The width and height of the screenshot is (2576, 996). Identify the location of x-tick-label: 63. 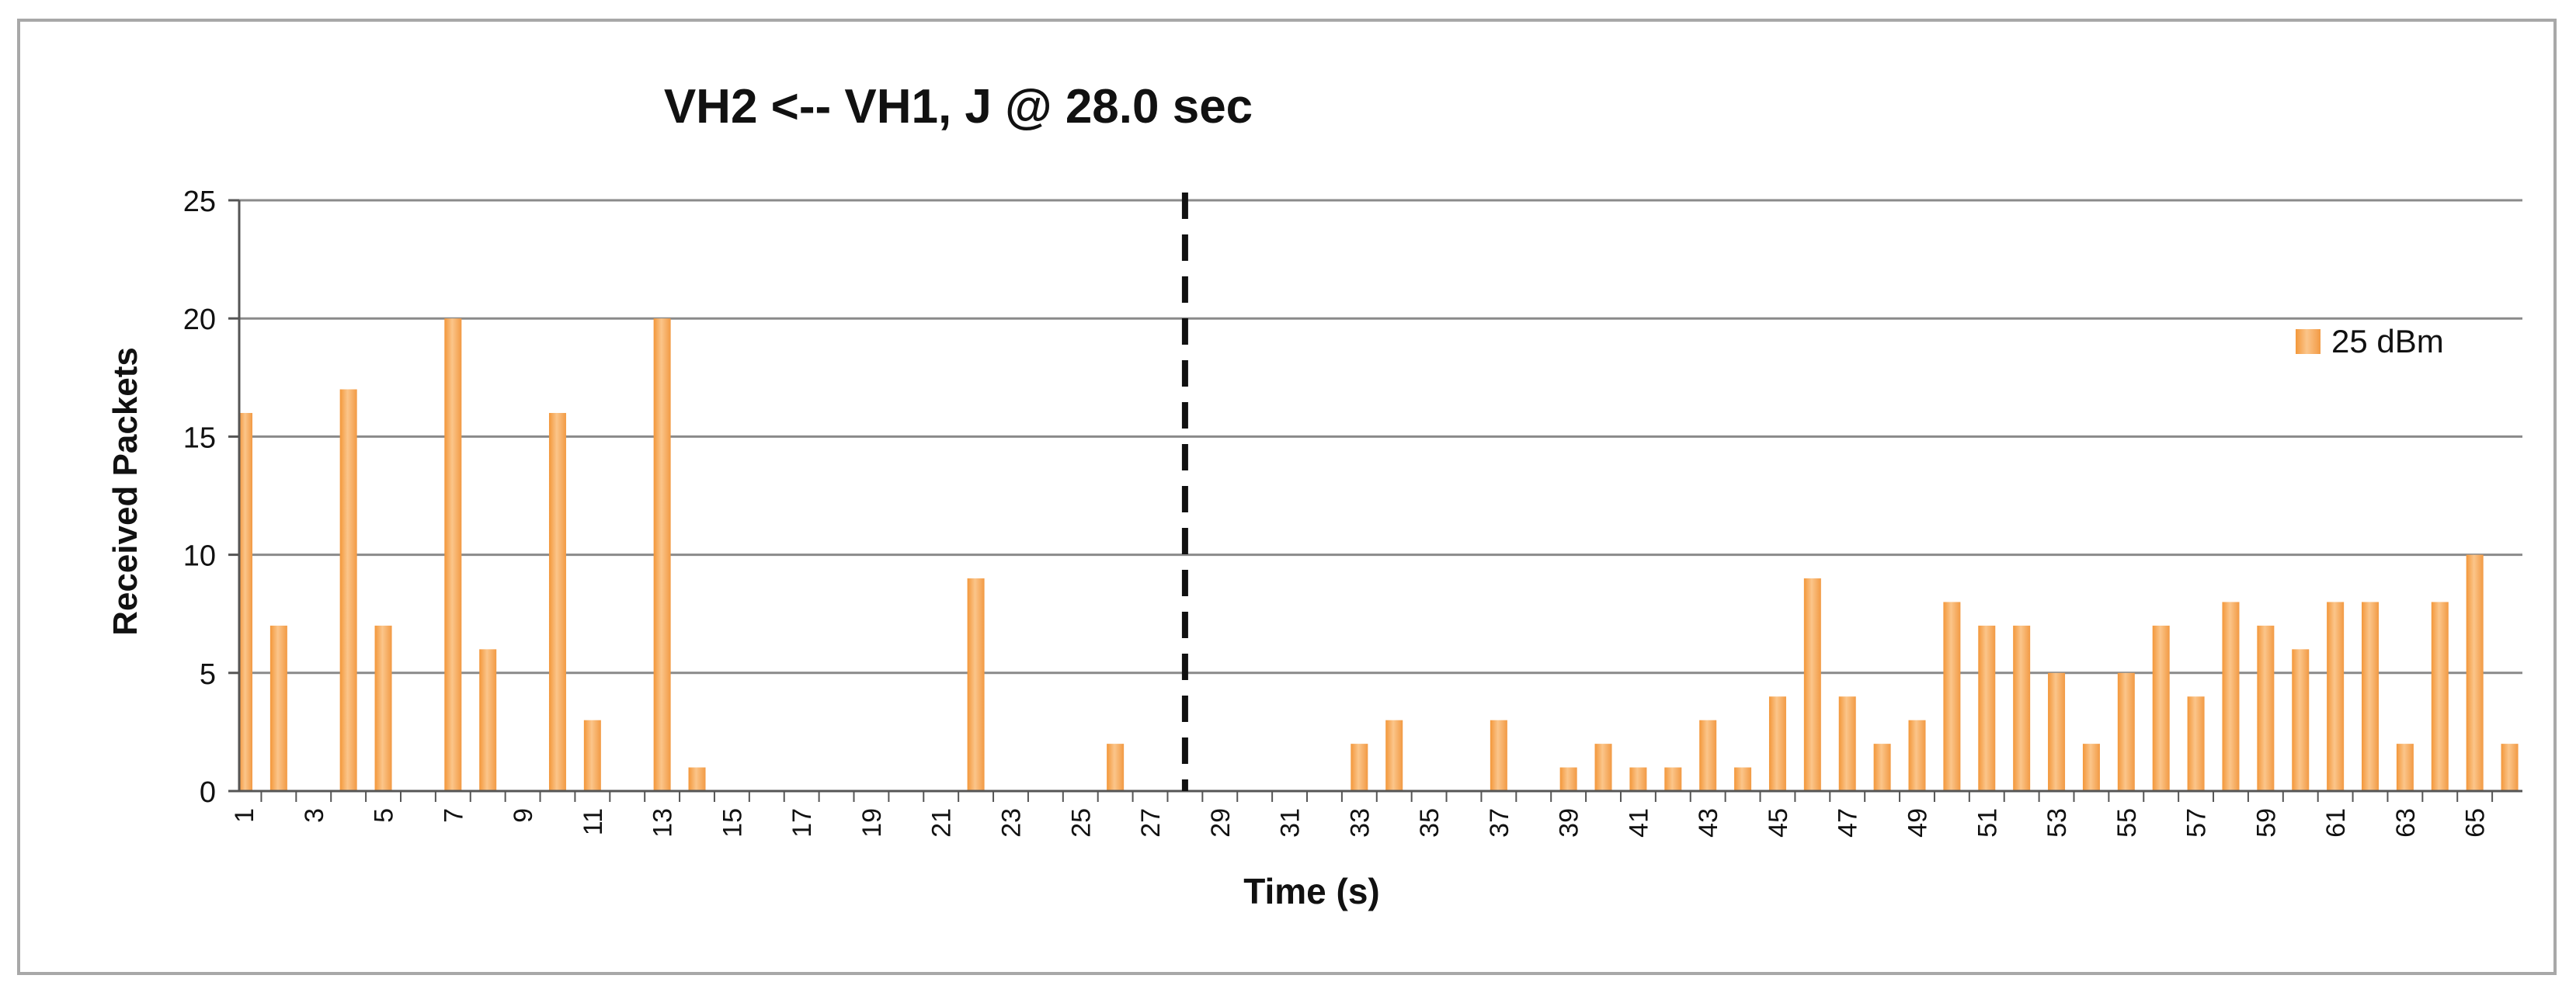
(2406, 823).